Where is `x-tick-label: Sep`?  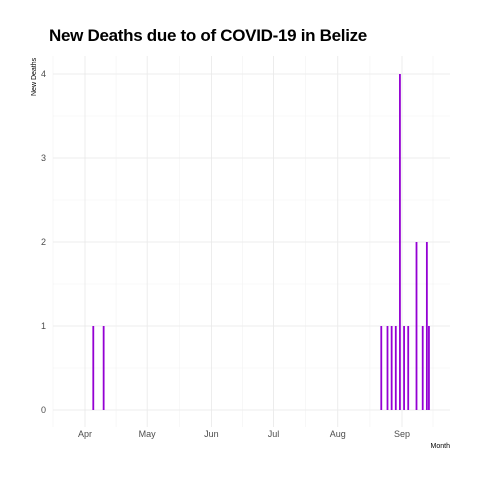 x-tick-label: Sep is located at coordinates (402, 434).